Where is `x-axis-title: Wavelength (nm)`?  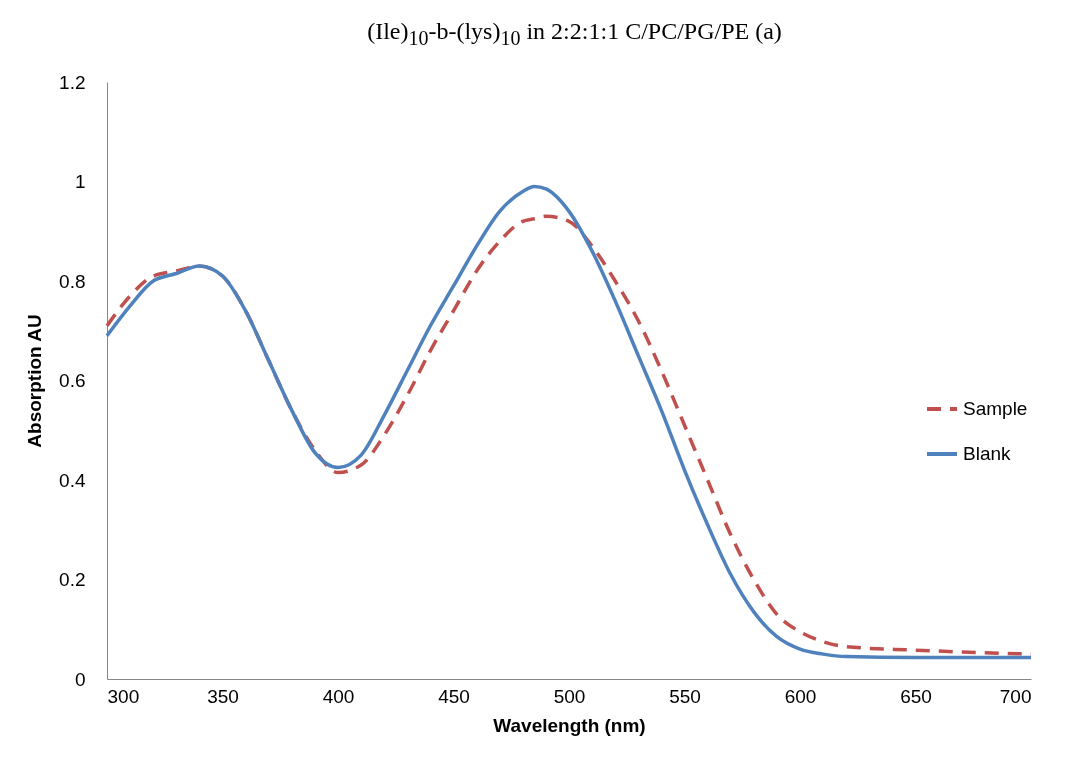 x-axis-title: Wavelength (nm) is located at coordinates (569, 725).